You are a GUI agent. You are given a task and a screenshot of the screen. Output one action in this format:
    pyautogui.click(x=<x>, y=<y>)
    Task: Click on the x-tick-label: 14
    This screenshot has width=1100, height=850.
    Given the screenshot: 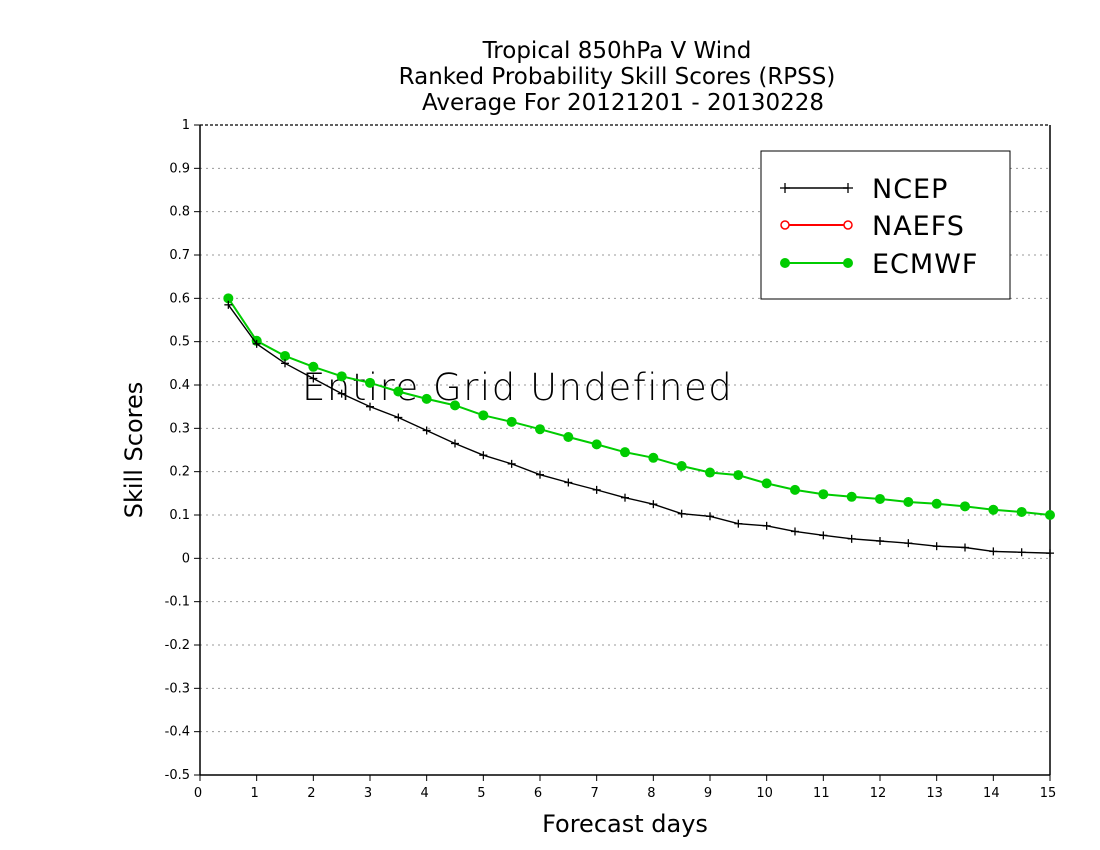 What is the action you would take?
    pyautogui.click(x=991, y=793)
    